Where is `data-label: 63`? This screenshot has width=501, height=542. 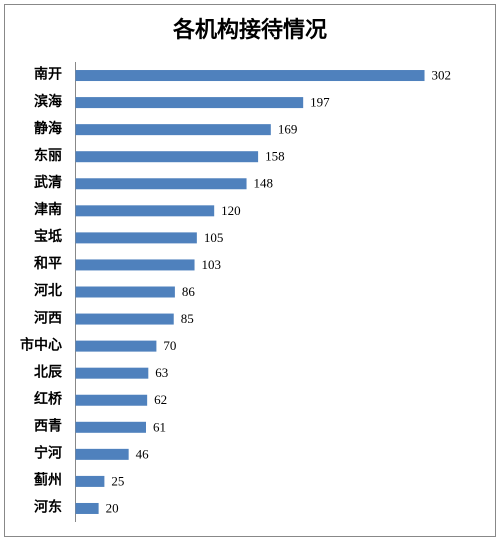 data-label: 63 is located at coordinates (161, 372).